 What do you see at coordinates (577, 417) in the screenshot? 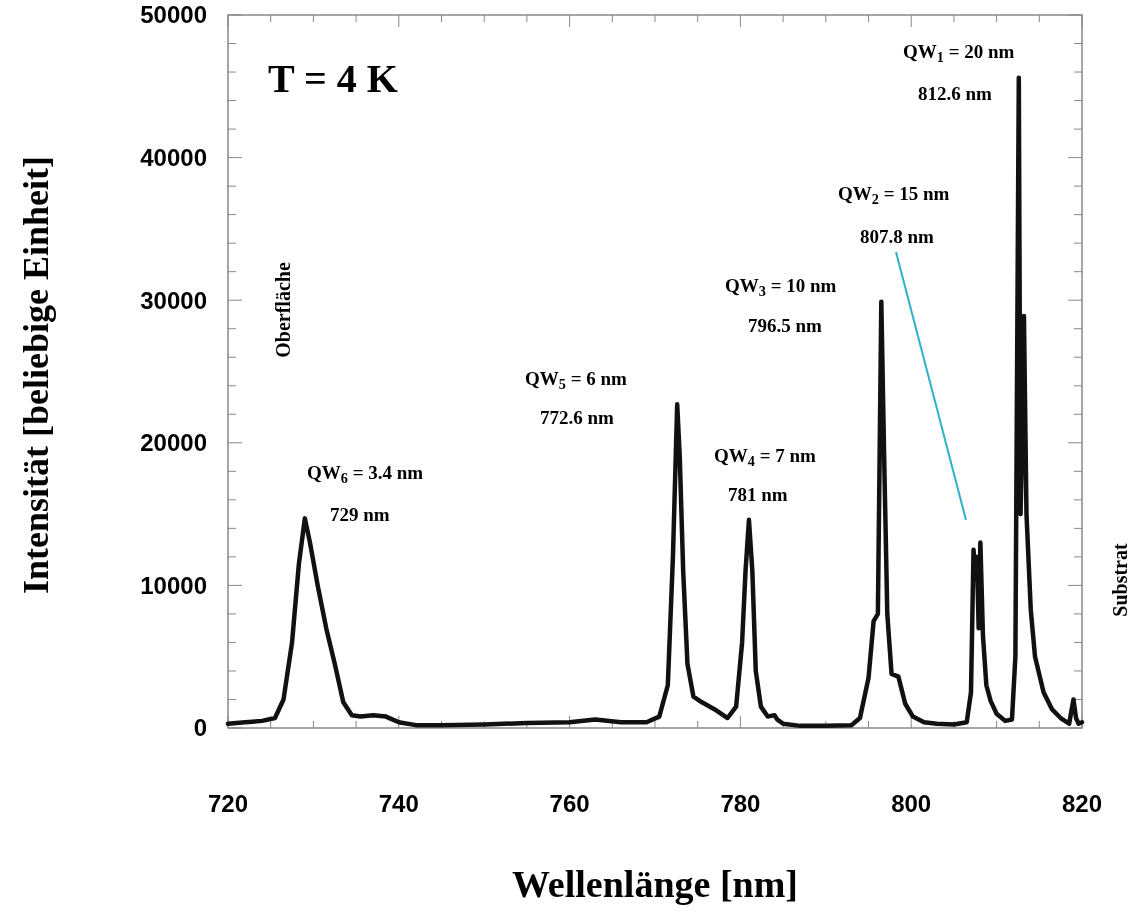
I see `annotation: 772.6 nm` at bounding box center [577, 417].